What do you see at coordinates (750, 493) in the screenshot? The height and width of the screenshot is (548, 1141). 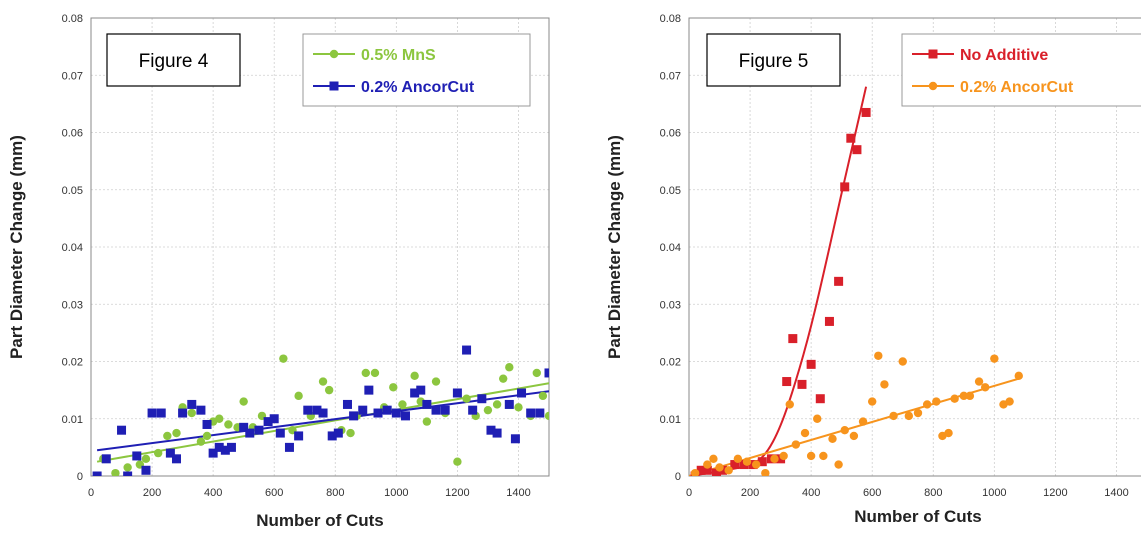 I see `x-tick-label: 200` at bounding box center [750, 493].